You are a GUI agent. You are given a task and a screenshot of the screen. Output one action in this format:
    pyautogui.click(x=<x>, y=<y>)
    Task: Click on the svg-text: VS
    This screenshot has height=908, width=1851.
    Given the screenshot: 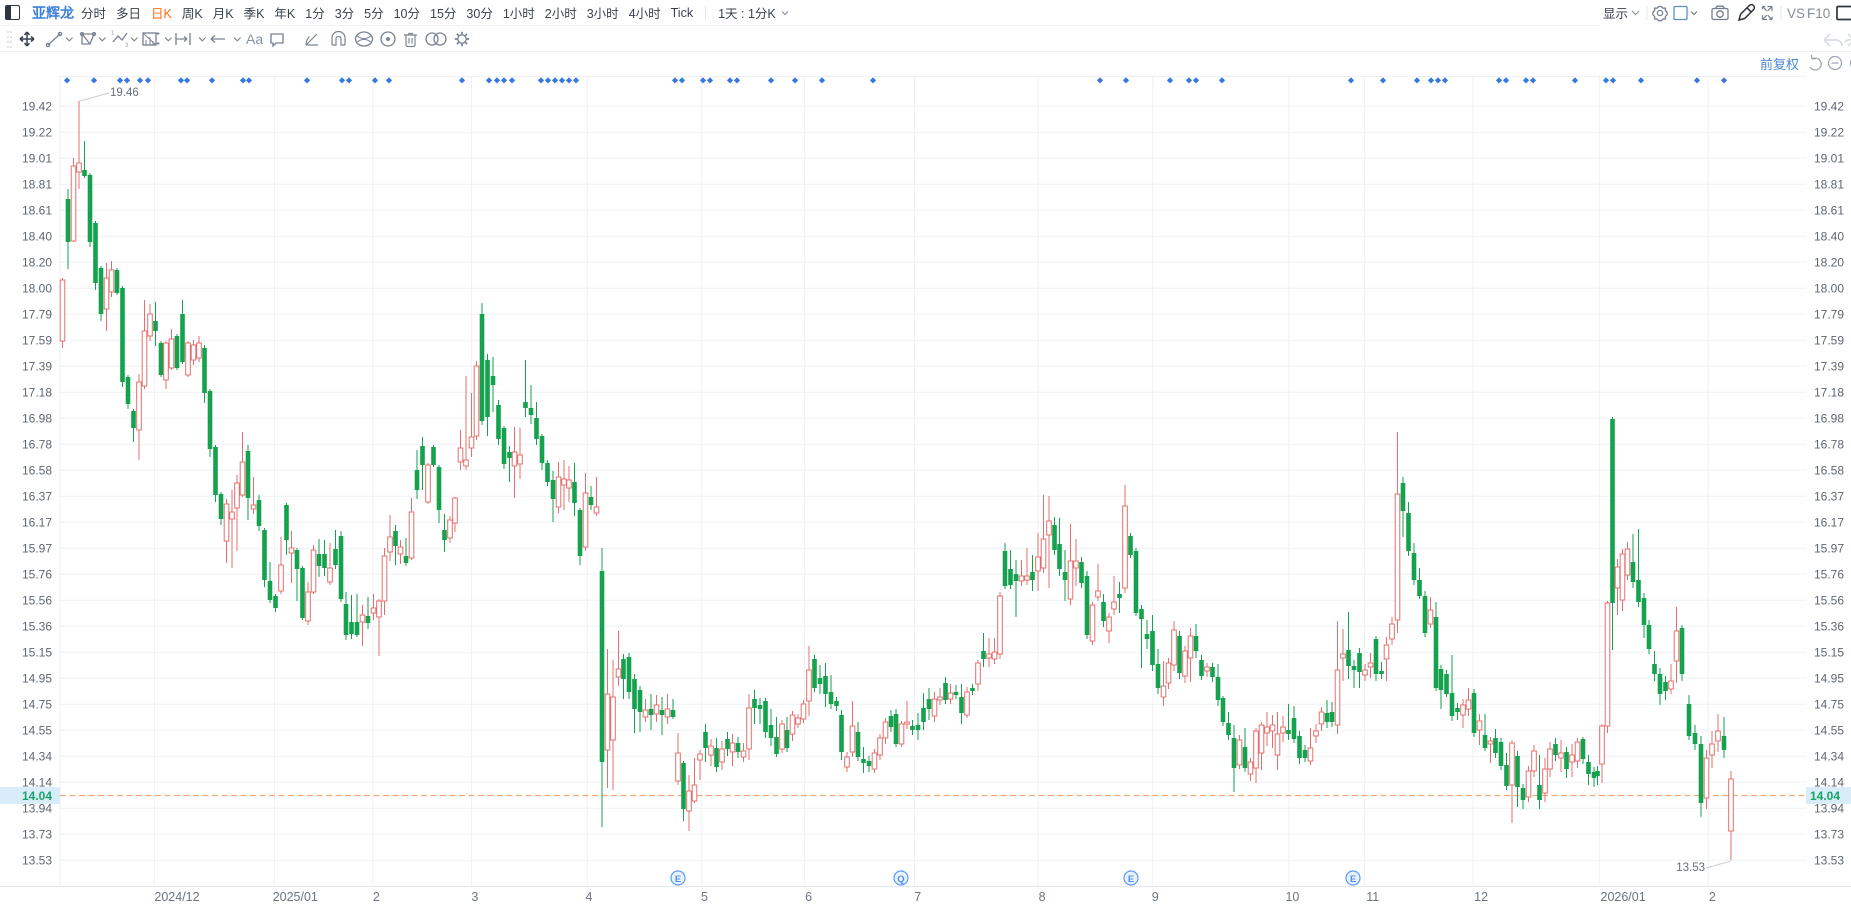 What is the action you would take?
    pyautogui.click(x=1796, y=13)
    